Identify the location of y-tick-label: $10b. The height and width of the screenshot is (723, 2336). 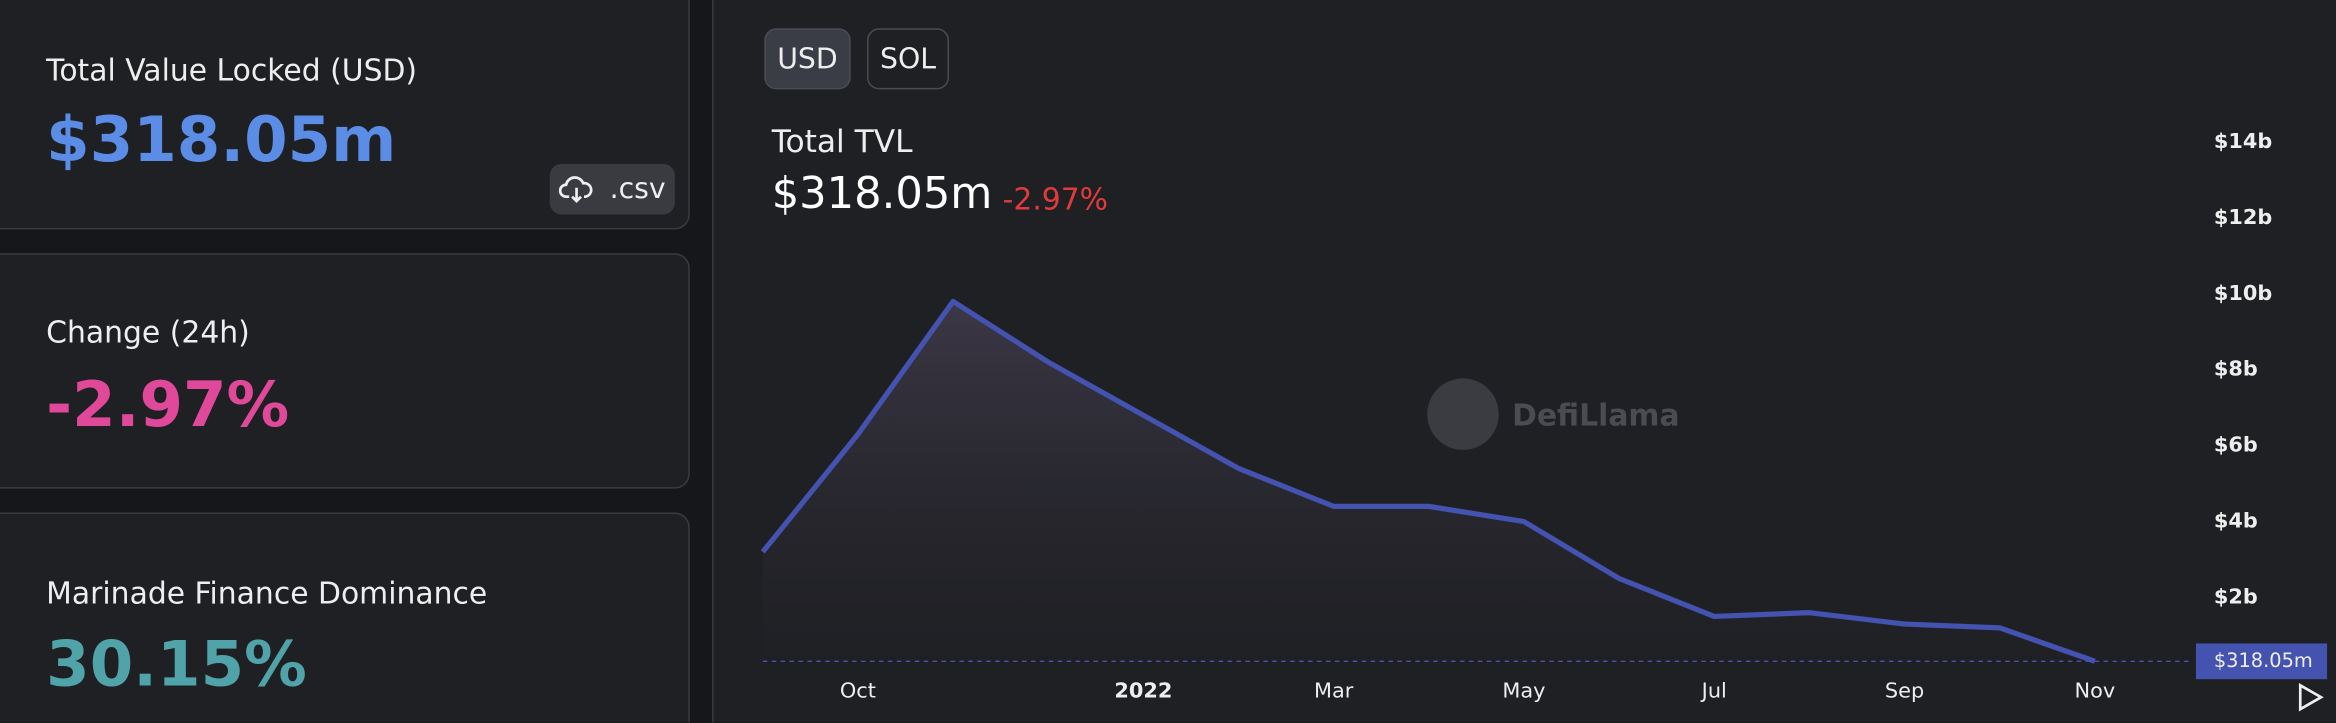
(2243, 293).